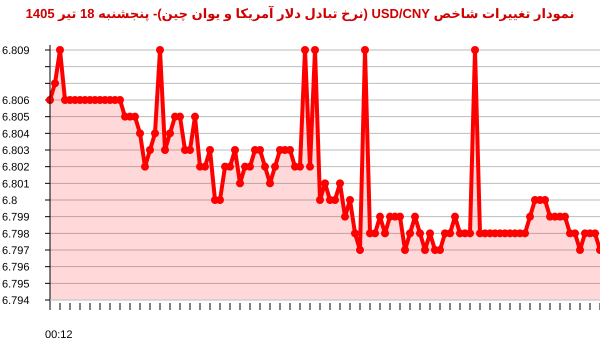 Image resolution: width=600 pixels, height=352 pixels. Describe the element at coordinates (16, 268) in the screenshot. I see `y-tick-label: 6.796` at that location.